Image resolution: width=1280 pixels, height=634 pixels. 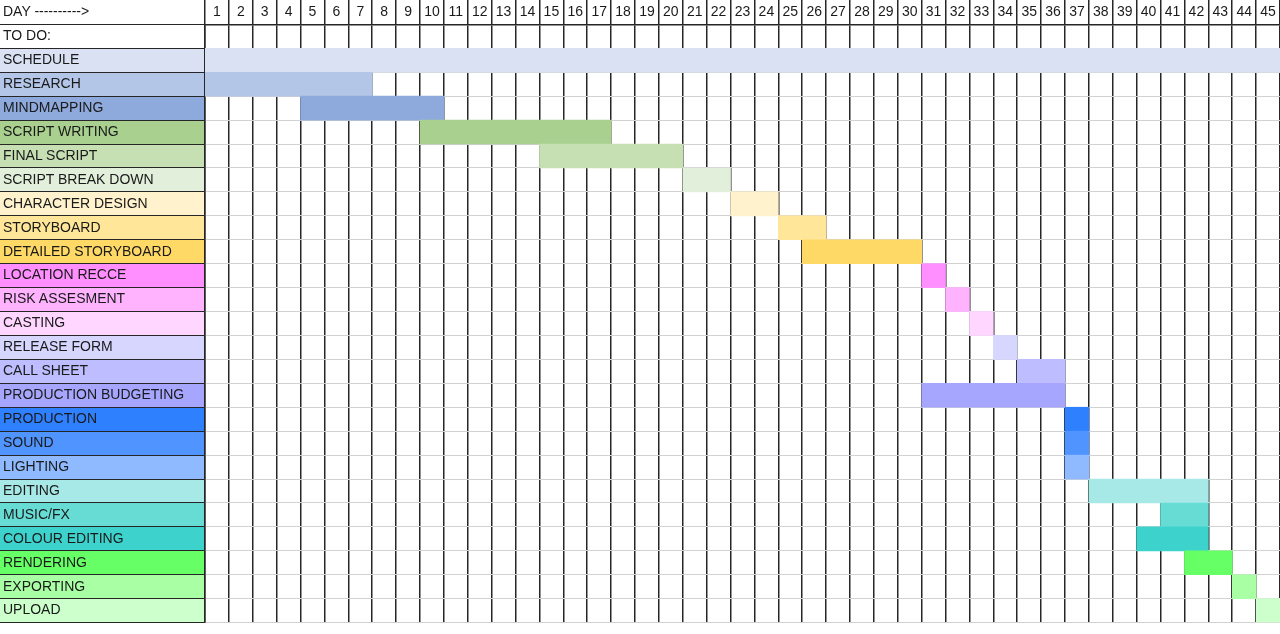 I want to click on x-tick-label: 6, so click(x=336, y=11).